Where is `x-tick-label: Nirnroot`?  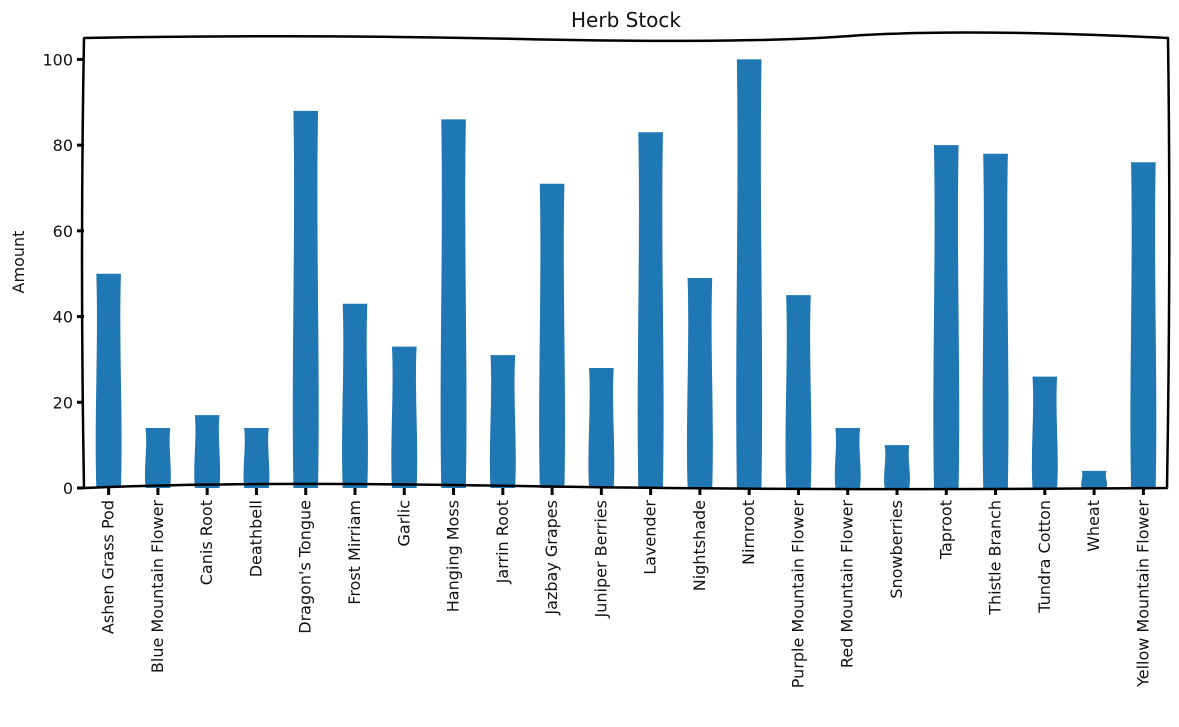 x-tick-label: Nirnroot is located at coordinates (748, 532).